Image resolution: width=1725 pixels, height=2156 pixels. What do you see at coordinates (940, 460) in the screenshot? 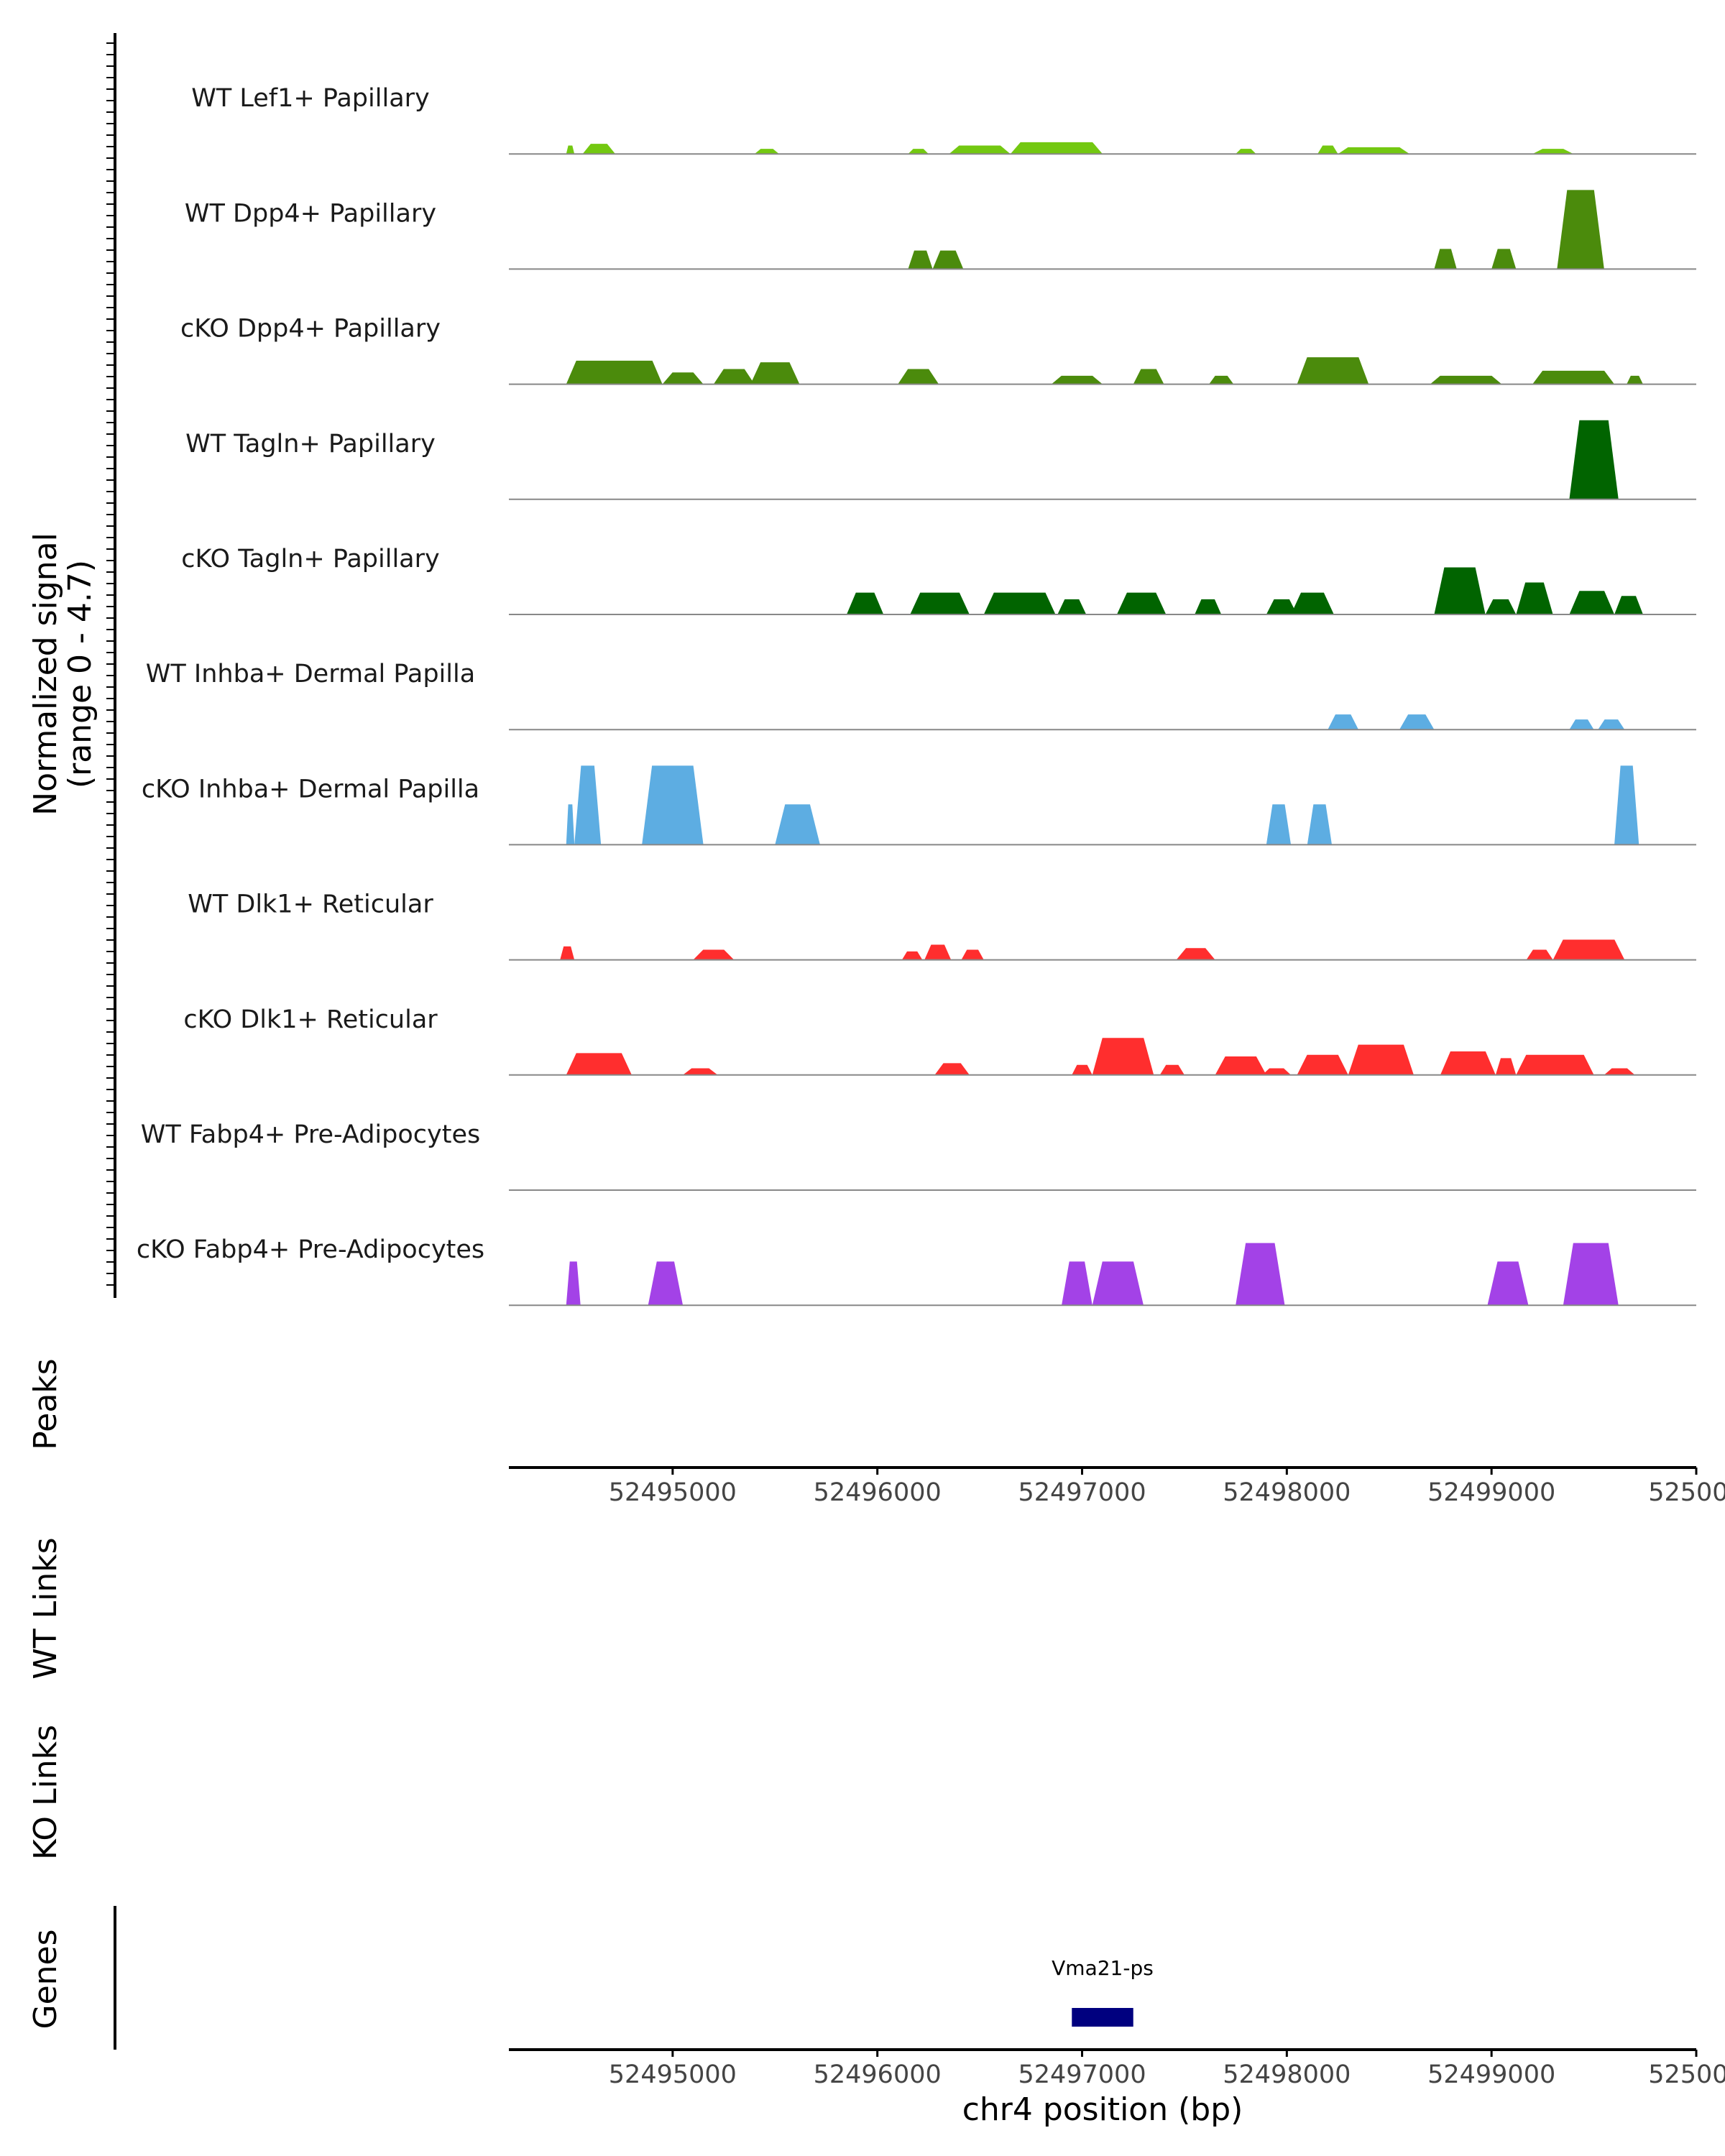
I see `track: WT Tagln+ Papillary` at bounding box center [940, 460].